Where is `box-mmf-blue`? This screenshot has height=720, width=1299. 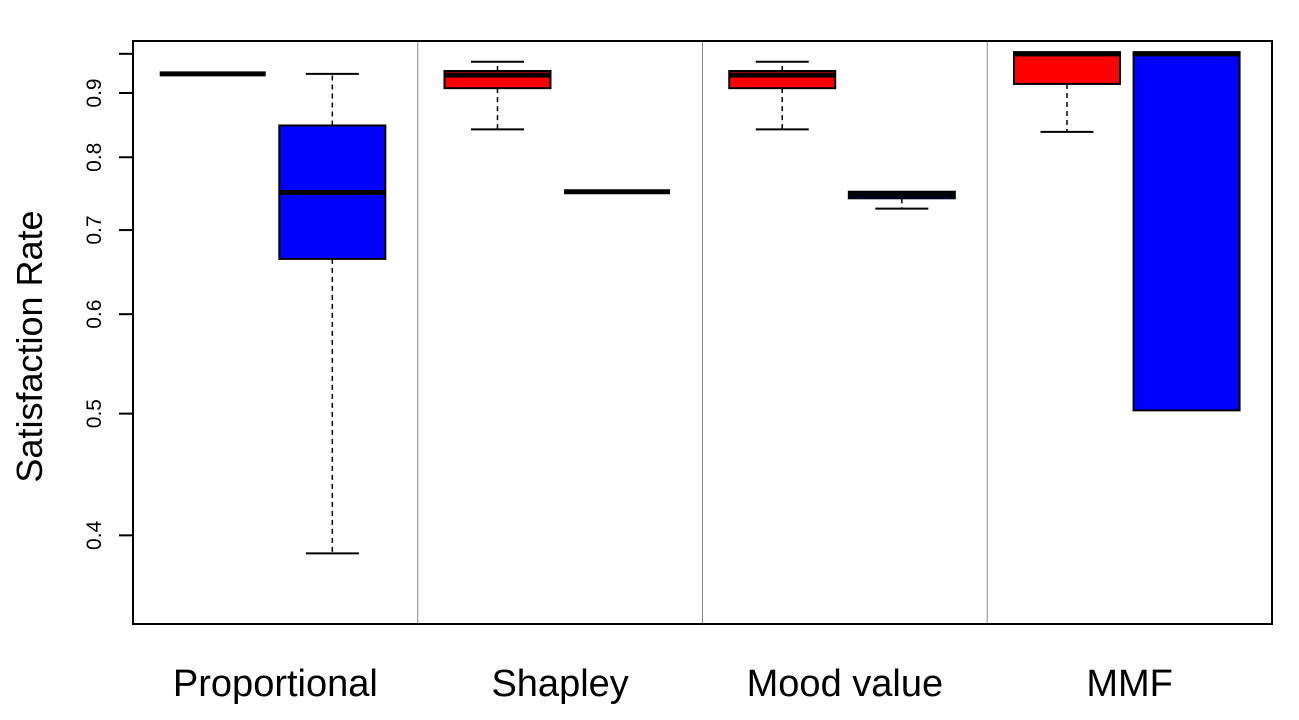
box-mmf-blue is located at coordinates (1186, 231).